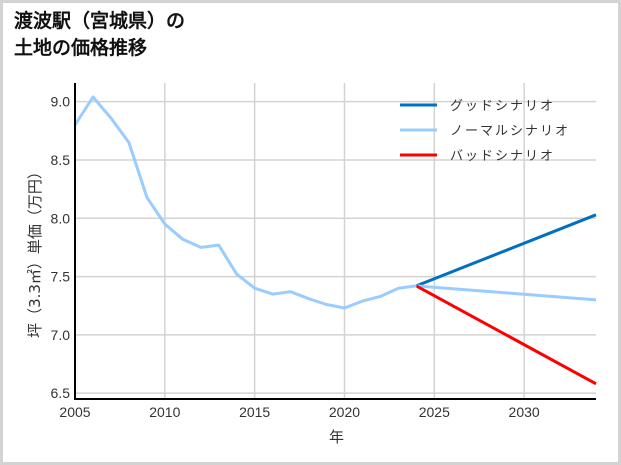 The image size is (621, 465). Describe the element at coordinates (502, 156) in the screenshot. I see `legend-label-2: バッドシナリオ` at that location.